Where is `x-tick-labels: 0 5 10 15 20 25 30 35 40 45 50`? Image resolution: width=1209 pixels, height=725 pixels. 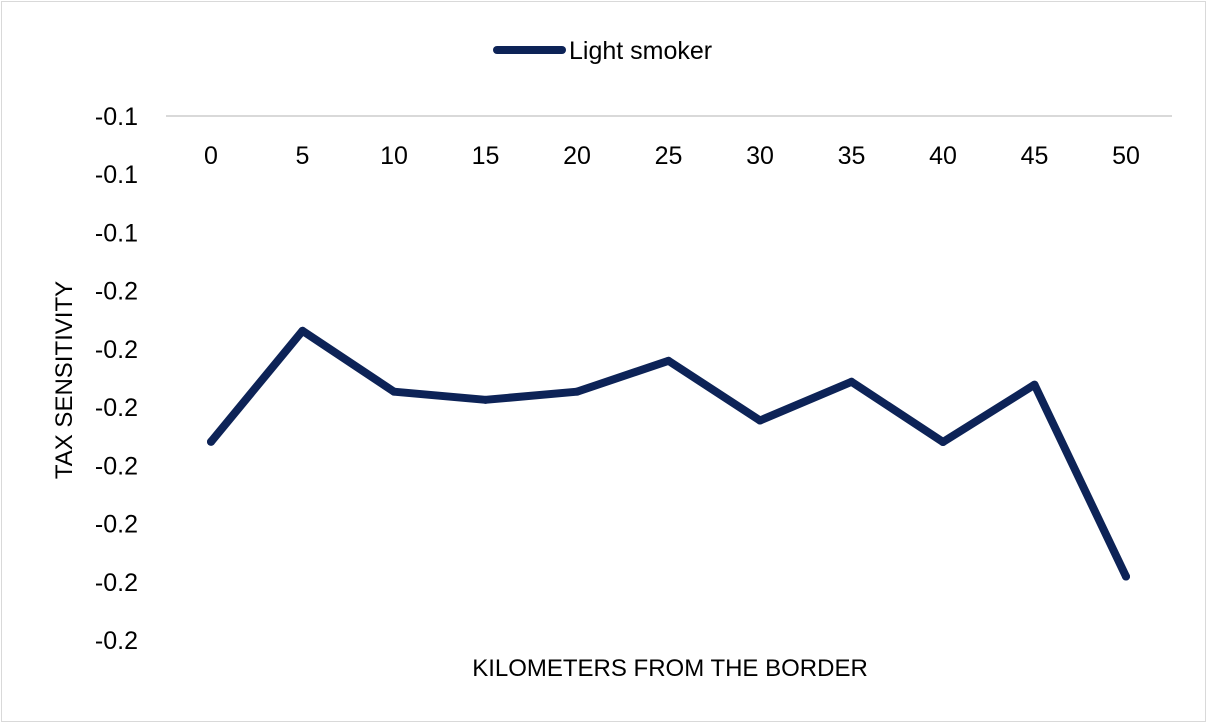 x-tick-labels: 0 5 10 15 20 25 30 35 40 45 50 is located at coordinates (672, 156).